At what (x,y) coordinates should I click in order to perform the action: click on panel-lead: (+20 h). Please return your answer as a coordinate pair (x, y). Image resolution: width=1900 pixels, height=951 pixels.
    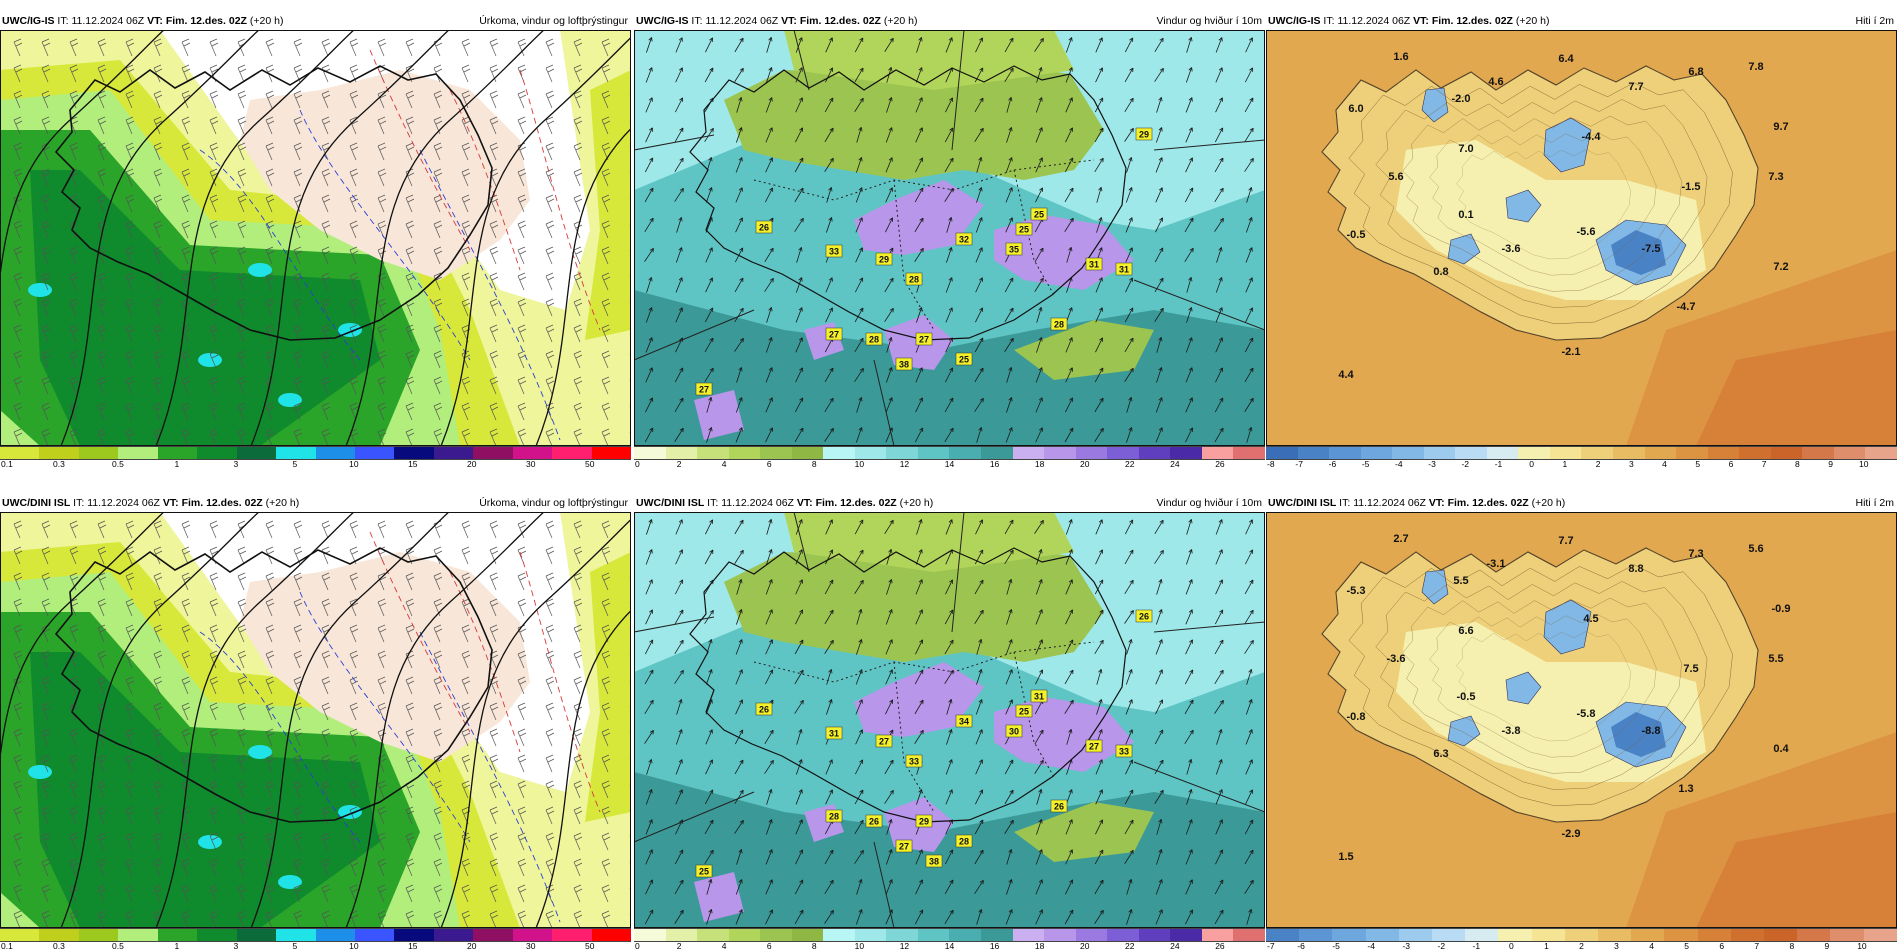
    Looking at the image, I should click on (283, 503).